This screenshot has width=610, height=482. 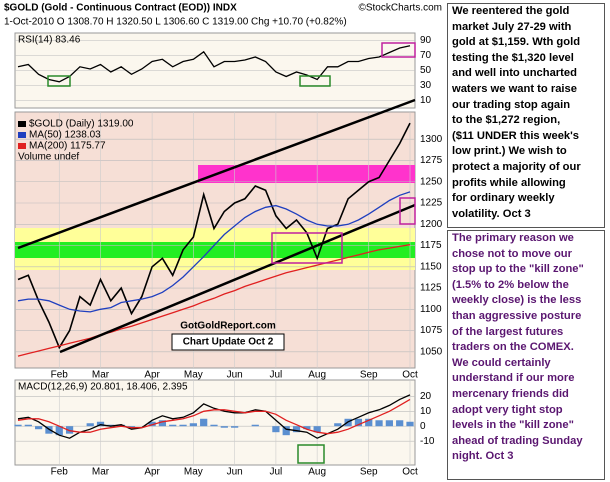 I want to click on note-line: than aggressive posture, so click(x=517, y=315).